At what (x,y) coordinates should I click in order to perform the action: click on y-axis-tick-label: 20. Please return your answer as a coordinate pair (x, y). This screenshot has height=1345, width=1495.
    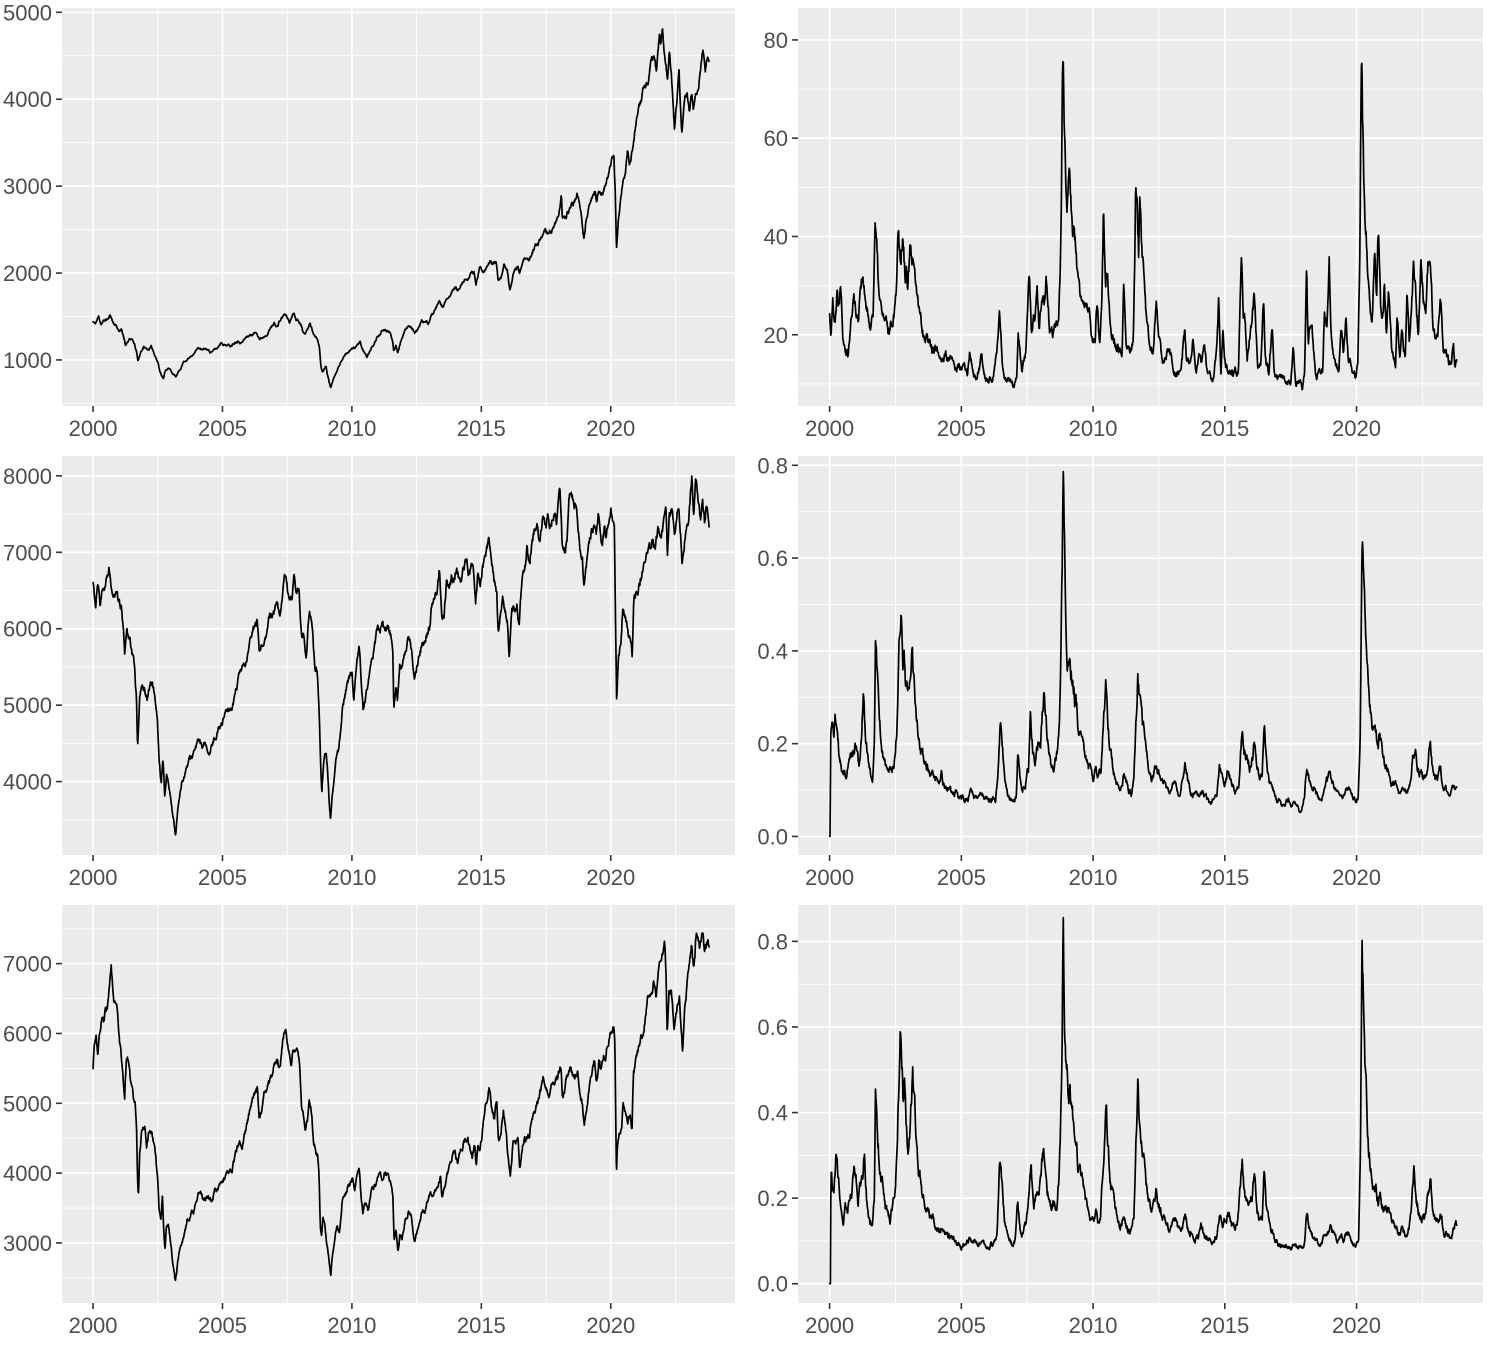
    Looking at the image, I should click on (776, 335).